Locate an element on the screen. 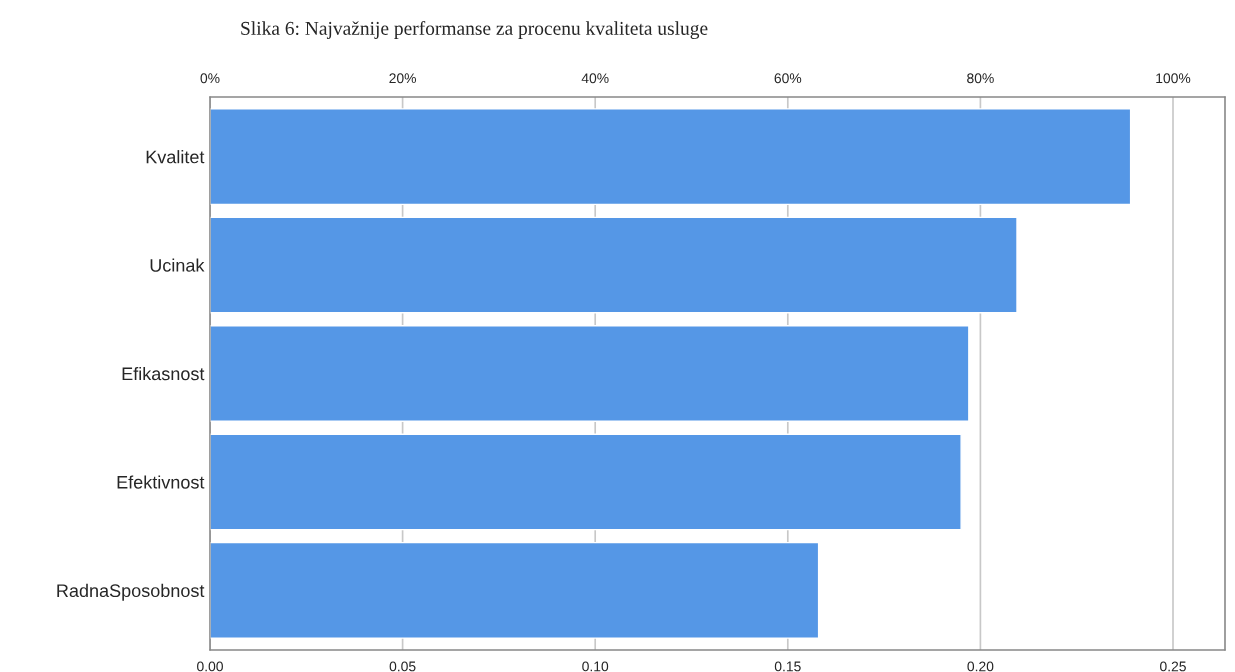  x2-tick-label: 80% is located at coordinates (980, 78).